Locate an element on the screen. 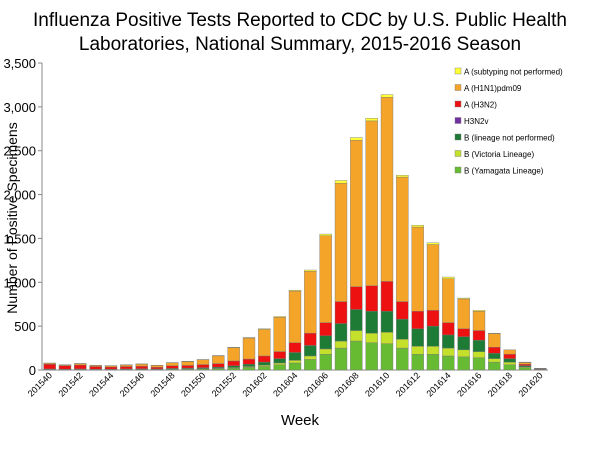  x-axis-label: Week is located at coordinates (300, 420).